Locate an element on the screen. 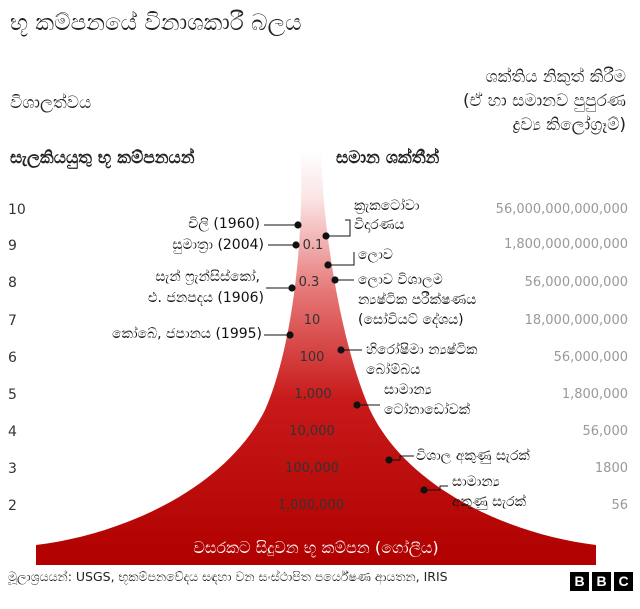 The height and width of the screenshot is (609, 640). quake-sumatra: සුමාත්‍රා (2004) is located at coordinates (218, 245).